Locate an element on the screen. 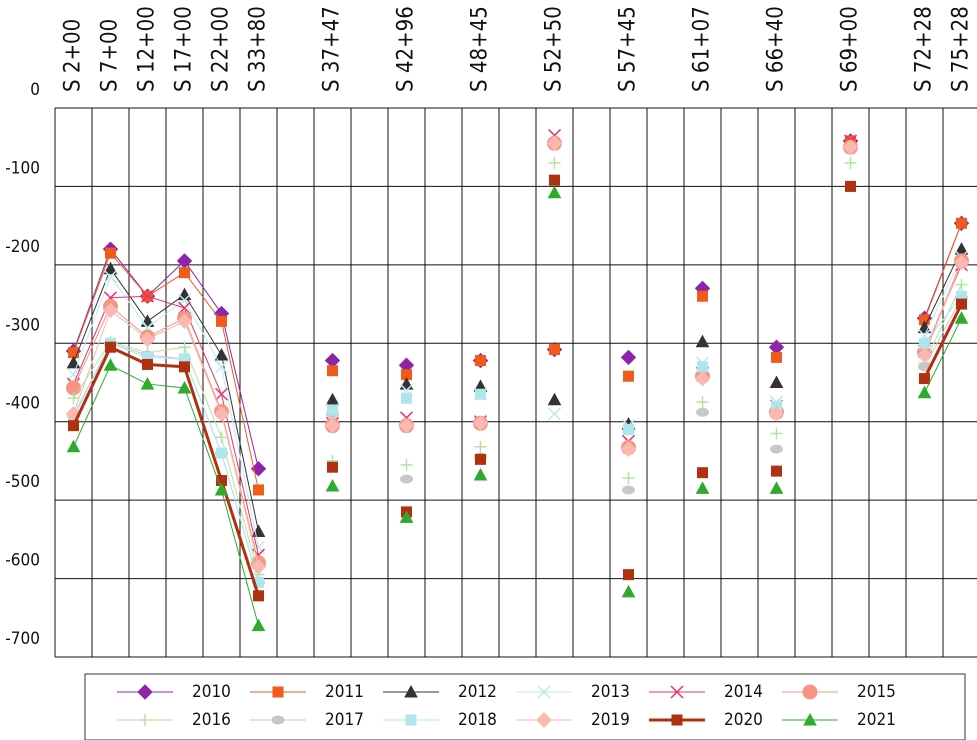  legend-label: 2010 is located at coordinates (211, 692).